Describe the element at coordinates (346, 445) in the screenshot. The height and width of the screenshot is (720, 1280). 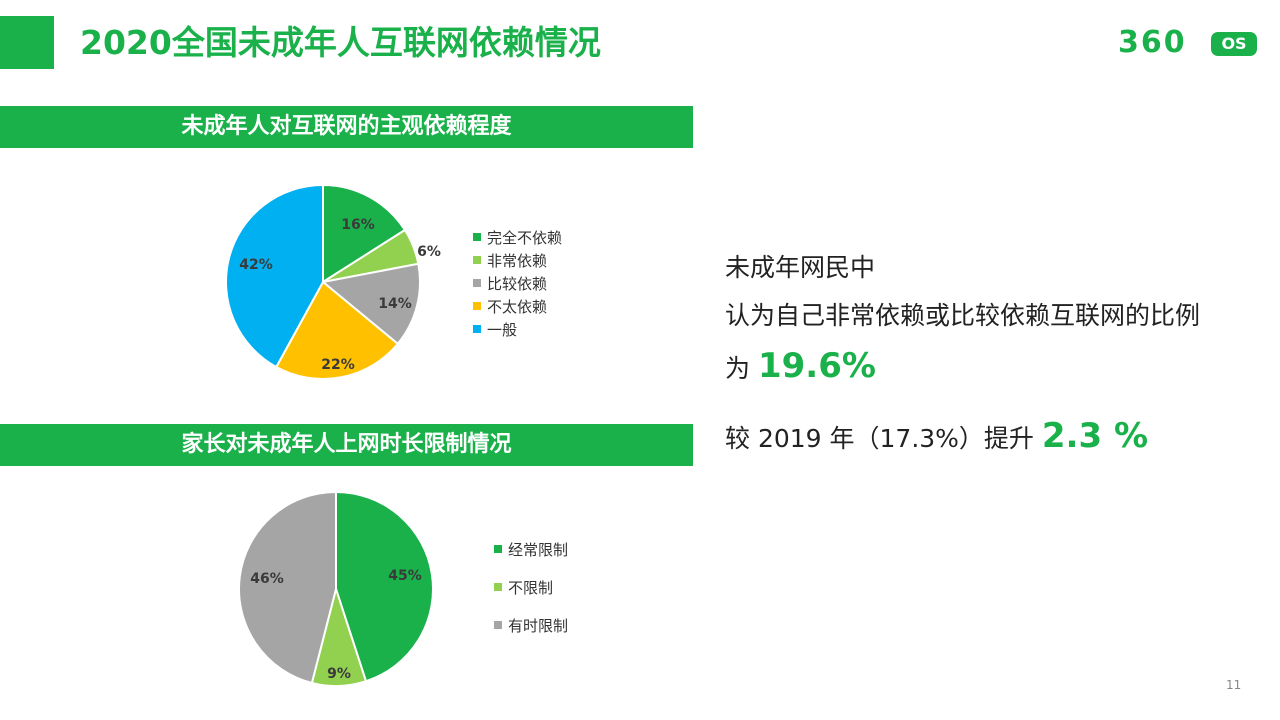
I see `section-header-parent-time-limit: 家长对未成年人上网时长限制情况` at that location.